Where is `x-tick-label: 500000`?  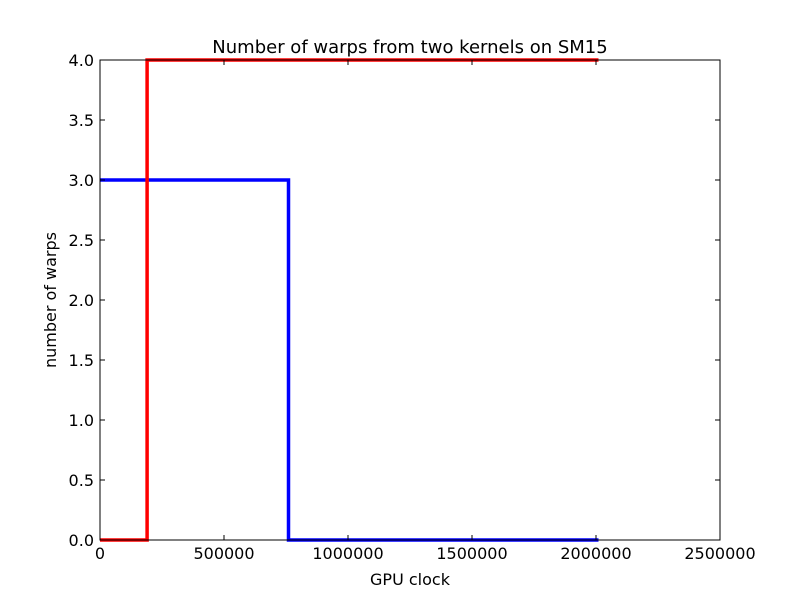
x-tick-label: 500000 is located at coordinates (223, 553).